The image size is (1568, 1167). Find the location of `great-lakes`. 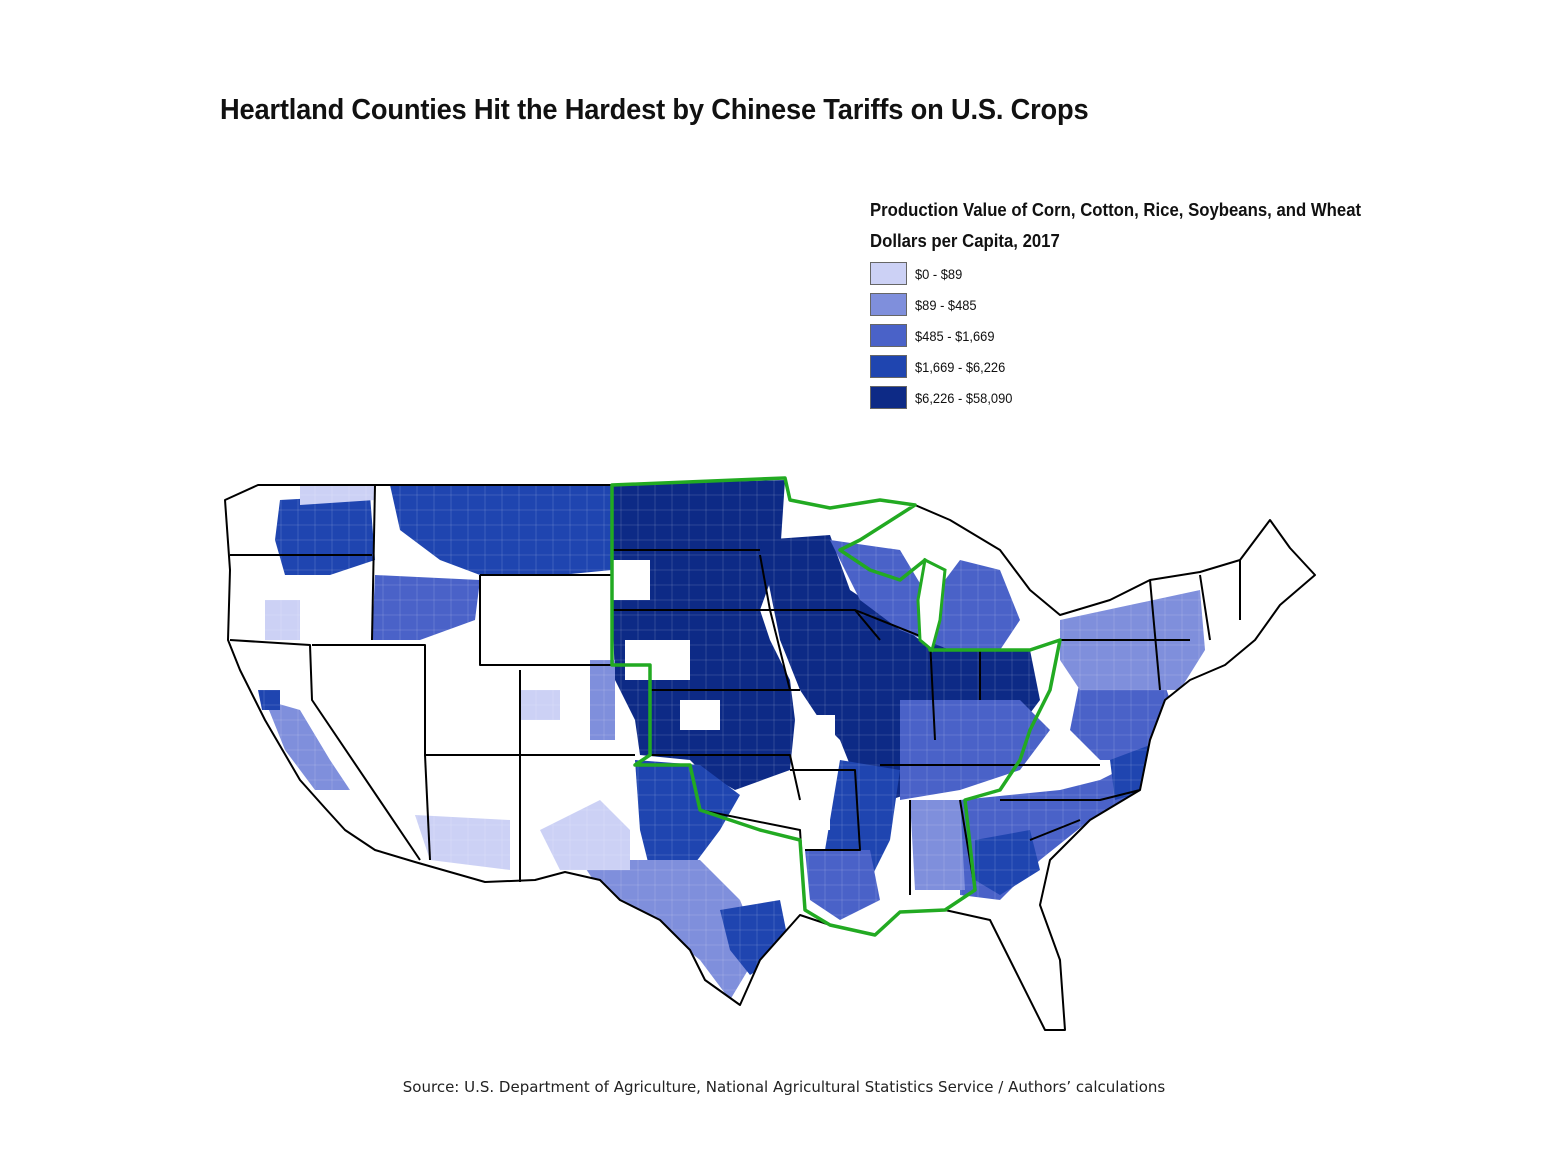

great-lakes is located at coordinates (931, 605).